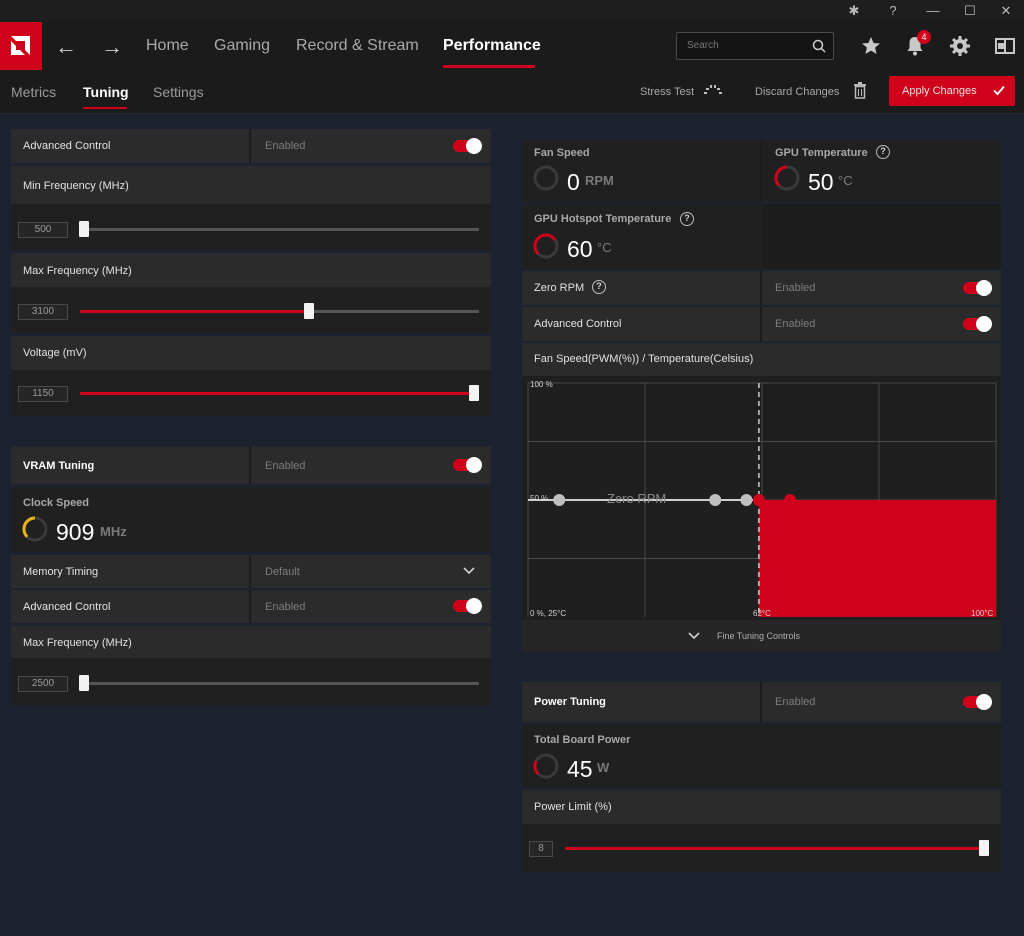 The image size is (1024, 936). Describe the element at coordinates (67, 607) in the screenshot. I see `vram-advanced-control-label: Advanced Control` at that location.